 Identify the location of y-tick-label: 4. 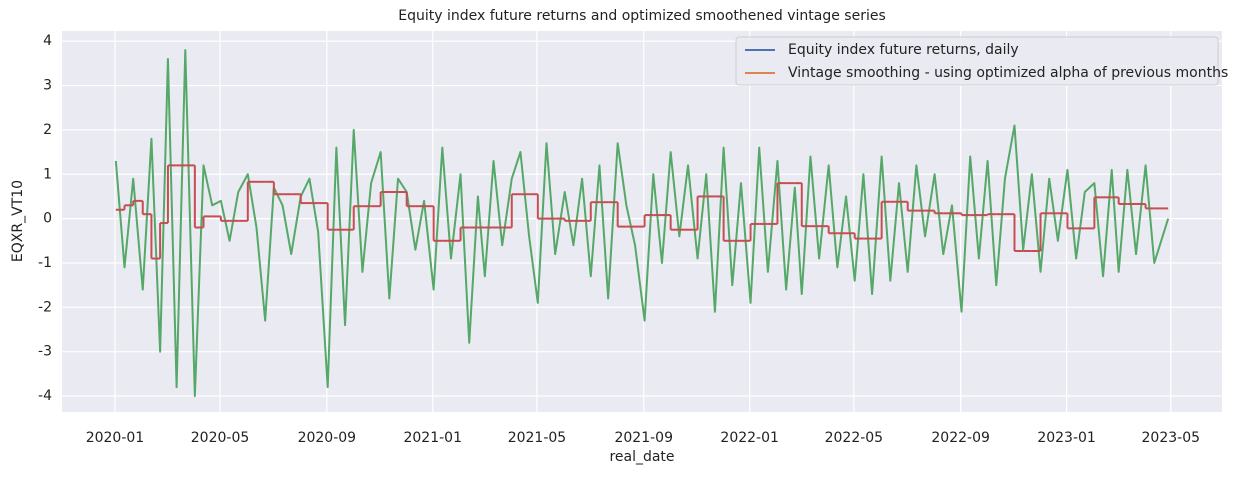
(47, 41).